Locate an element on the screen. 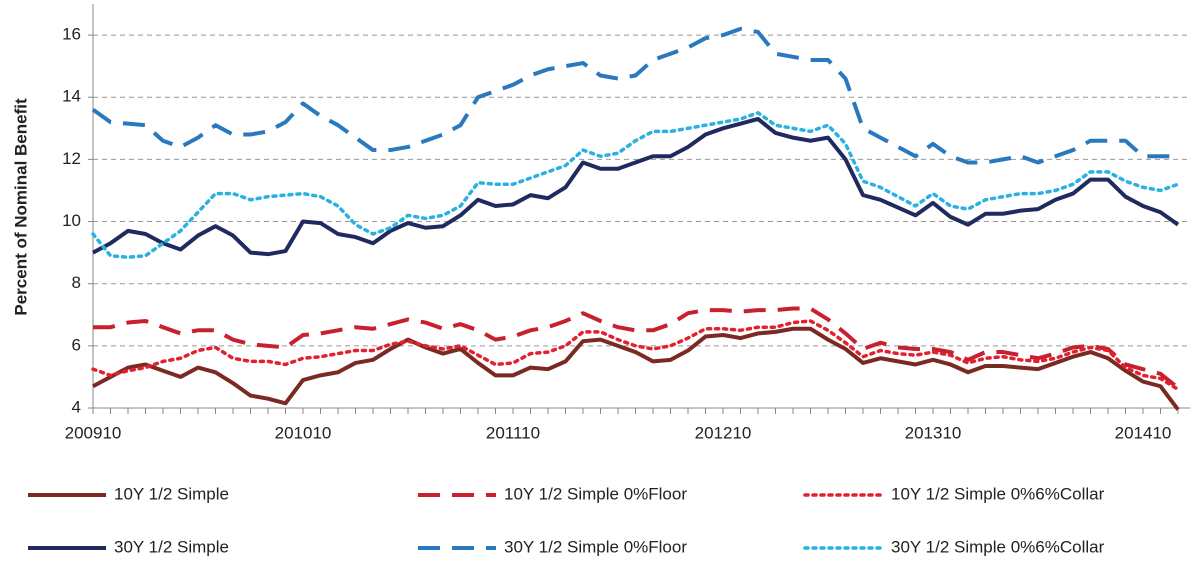 This screenshot has width=1196, height=569. y-tick-label: 12 is located at coordinates (71, 158).